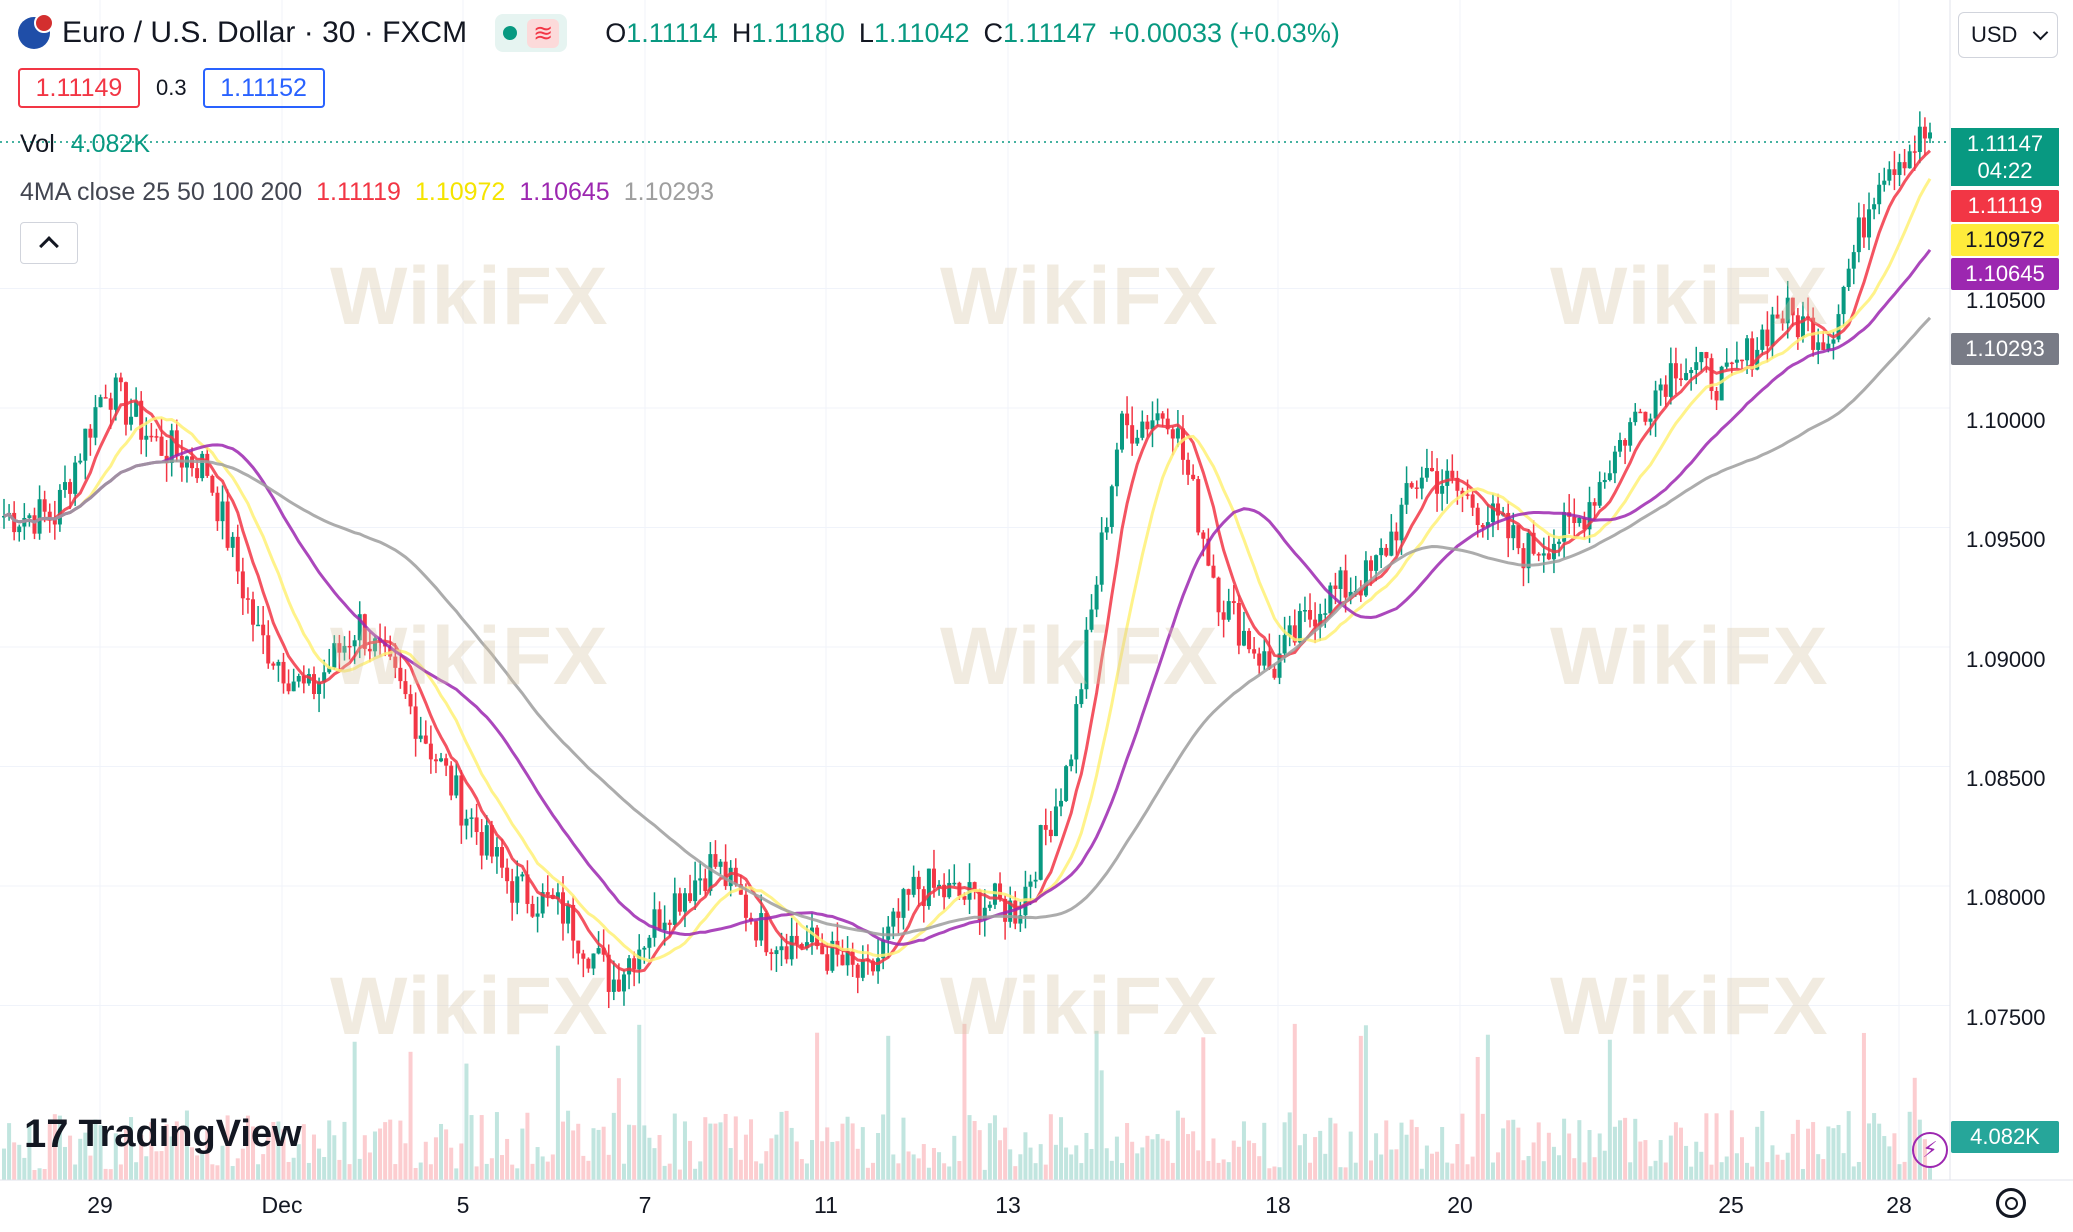  Describe the element at coordinates (2006, 778) in the screenshot. I see `price-tick: 1.08500` at that location.